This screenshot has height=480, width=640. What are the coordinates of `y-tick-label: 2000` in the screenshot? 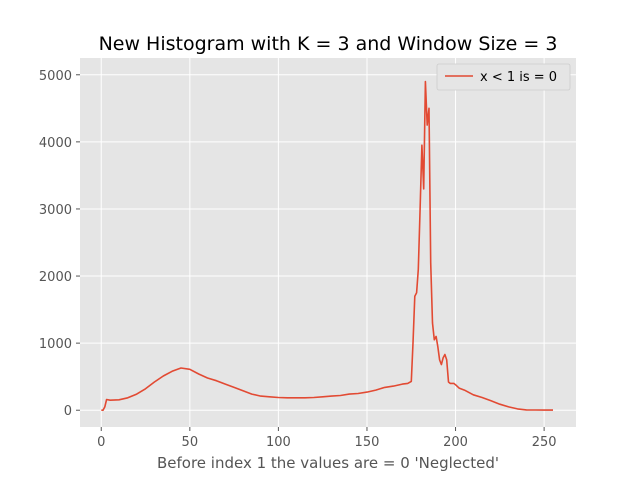 It's located at (55, 277).